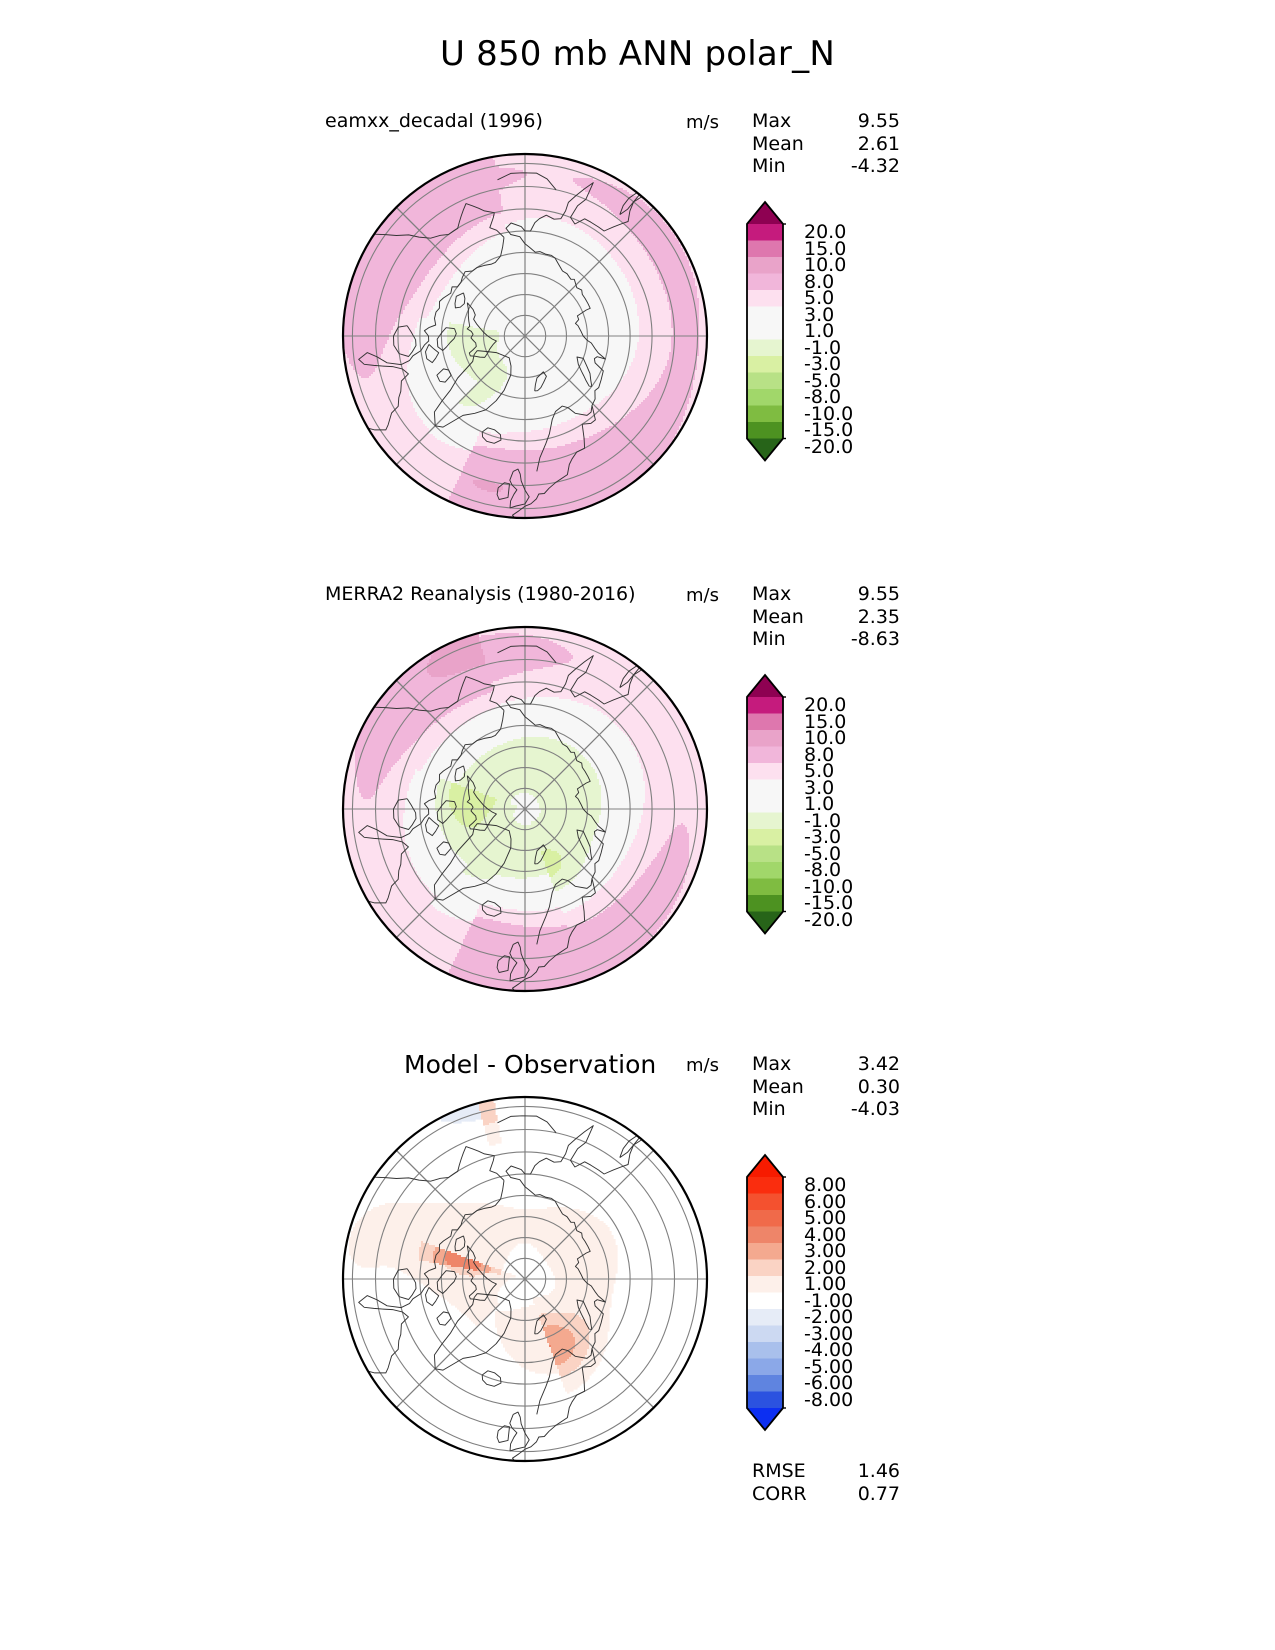 This screenshot has width=1275, height=1650. What do you see at coordinates (867, 1109) in the screenshot?
I see `stat-value: -4.03` at bounding box center [867, 1109].